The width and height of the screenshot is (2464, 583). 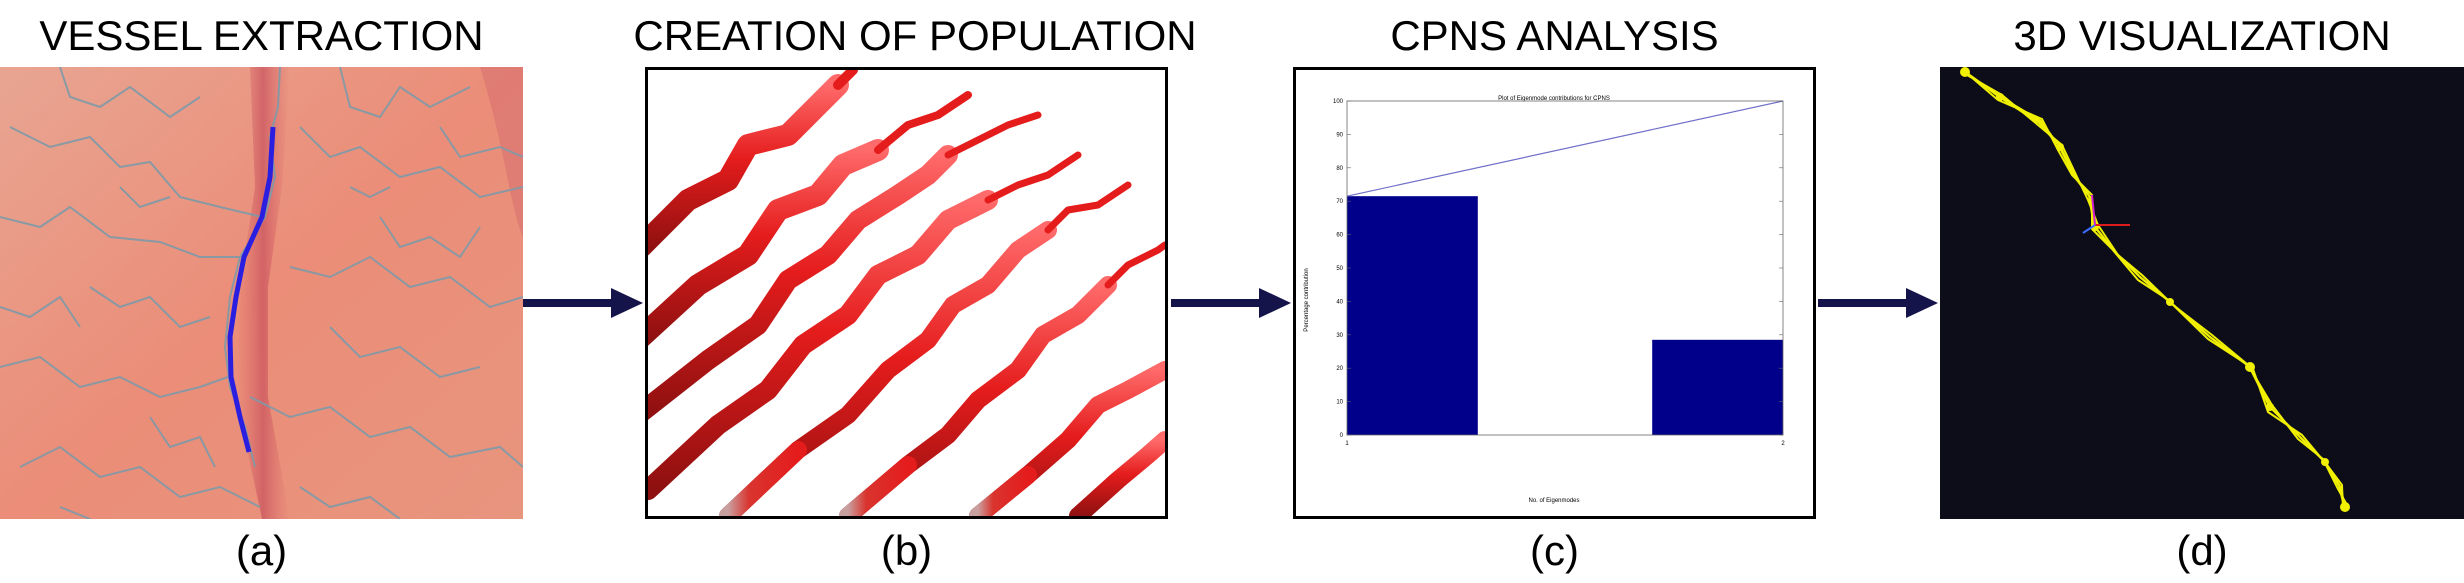 I want to click on stage-title-cpns-analysis: CPNS ANALYSIS, so click(x=1554, y=35).